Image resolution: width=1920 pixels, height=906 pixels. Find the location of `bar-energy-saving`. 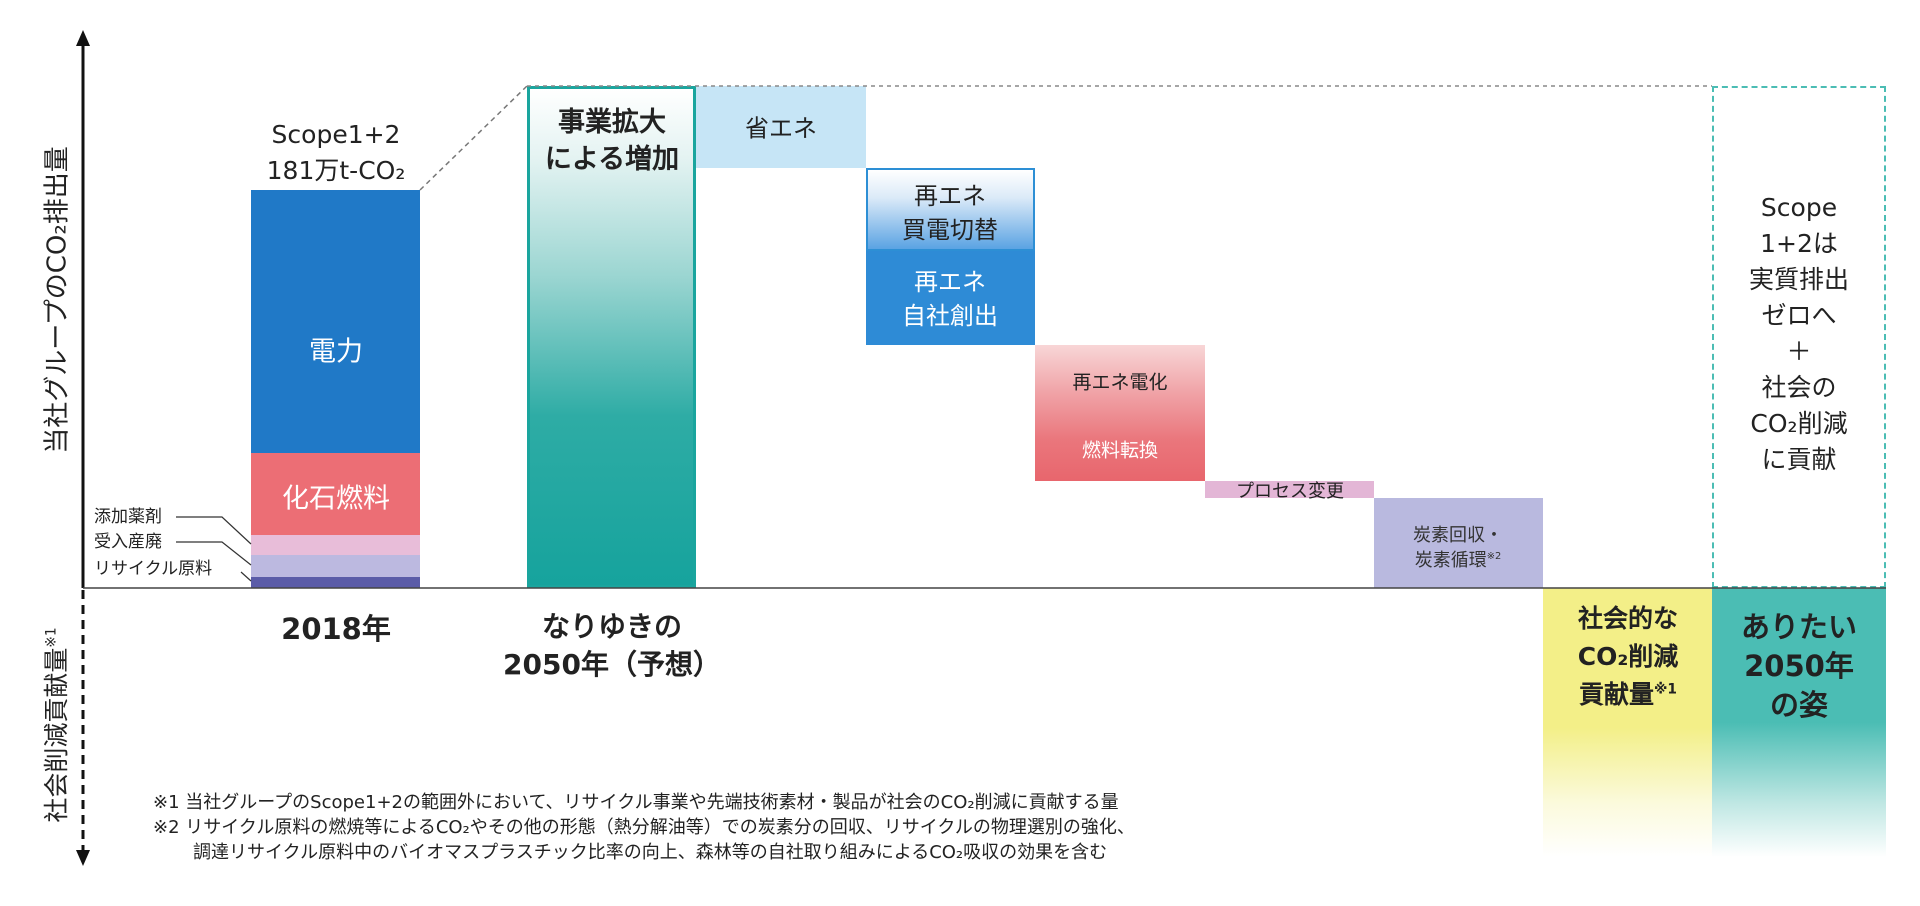

bar-energy-saving is located at coordinates (781, 127).